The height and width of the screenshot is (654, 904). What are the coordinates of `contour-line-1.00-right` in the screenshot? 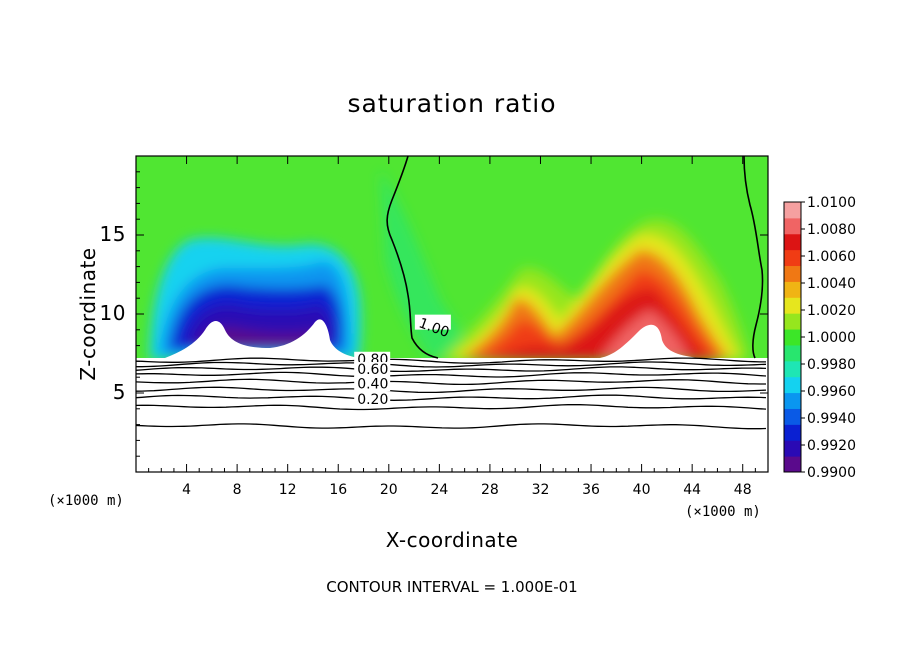 It's located at (753, 257).